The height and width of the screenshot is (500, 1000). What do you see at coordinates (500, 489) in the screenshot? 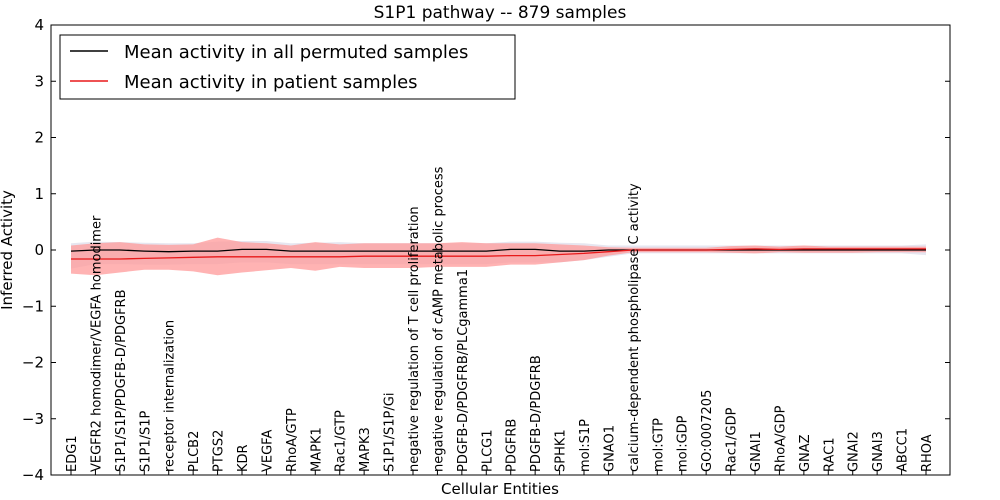
I see `x-axis-label: Cellular Entities` at bounding box center [500, 489].